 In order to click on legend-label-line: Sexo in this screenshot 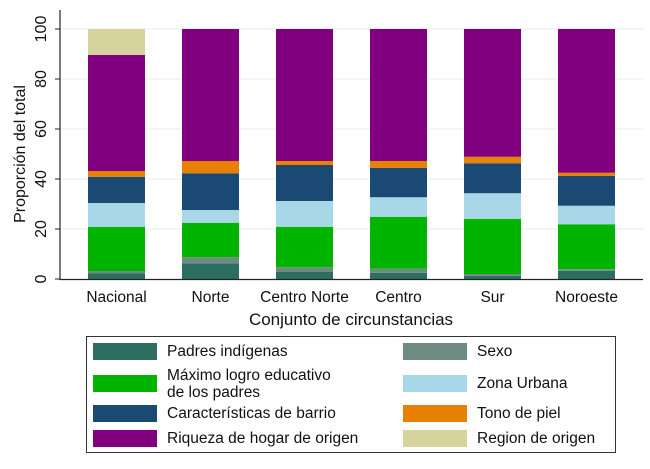, I will do `click(495, 351)`.